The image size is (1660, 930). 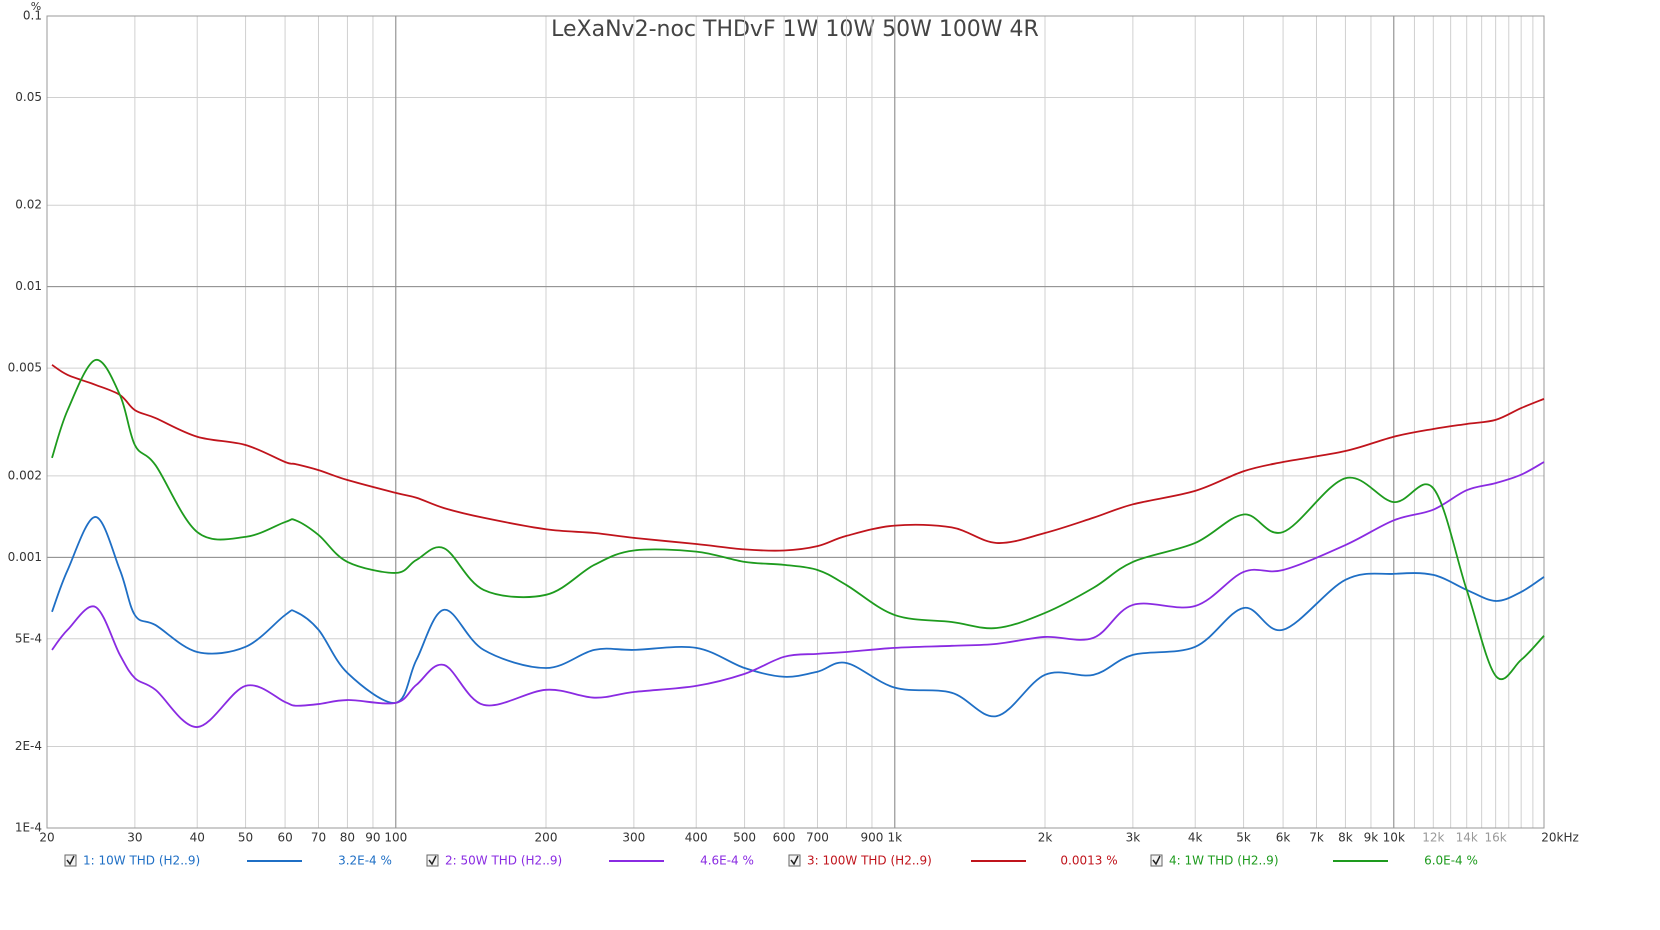 What do you see at coordinates (869, 861) in the screenshot?
I see `legend-label: 3: 100W THD (H2..9)` at bounding box center [869, 861].